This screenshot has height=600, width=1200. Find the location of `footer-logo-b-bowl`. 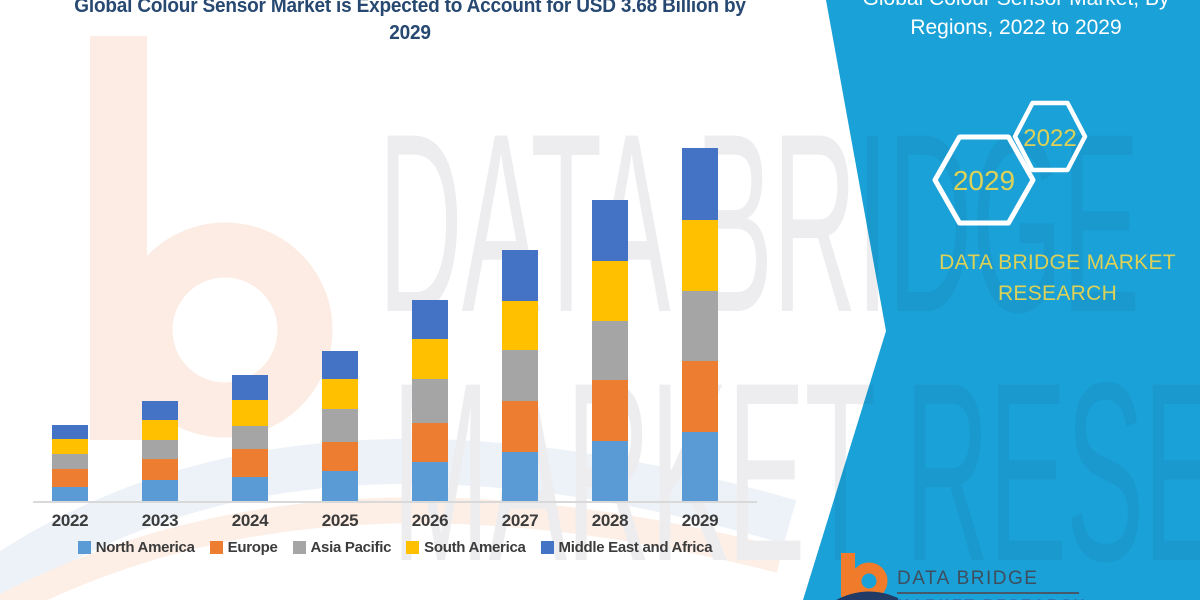

footer-logo-b-bowl is located at coordinates (869, 581).